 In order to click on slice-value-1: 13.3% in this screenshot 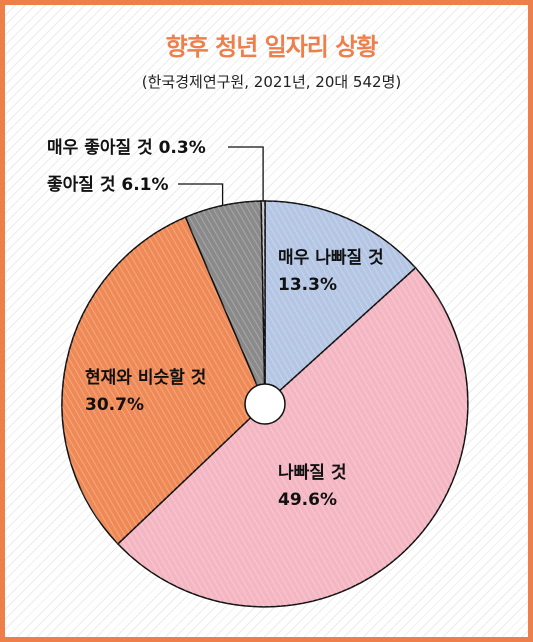, I will do `click(307, 285)`.